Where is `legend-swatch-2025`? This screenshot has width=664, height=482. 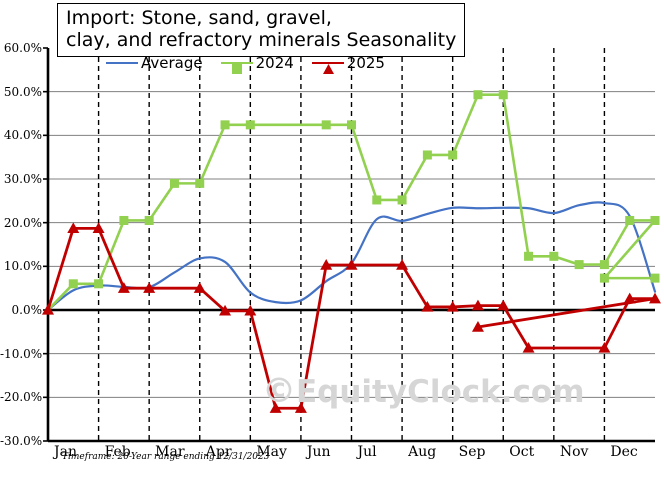
legend-swatch-2025 is located at coordinates (327, 65).